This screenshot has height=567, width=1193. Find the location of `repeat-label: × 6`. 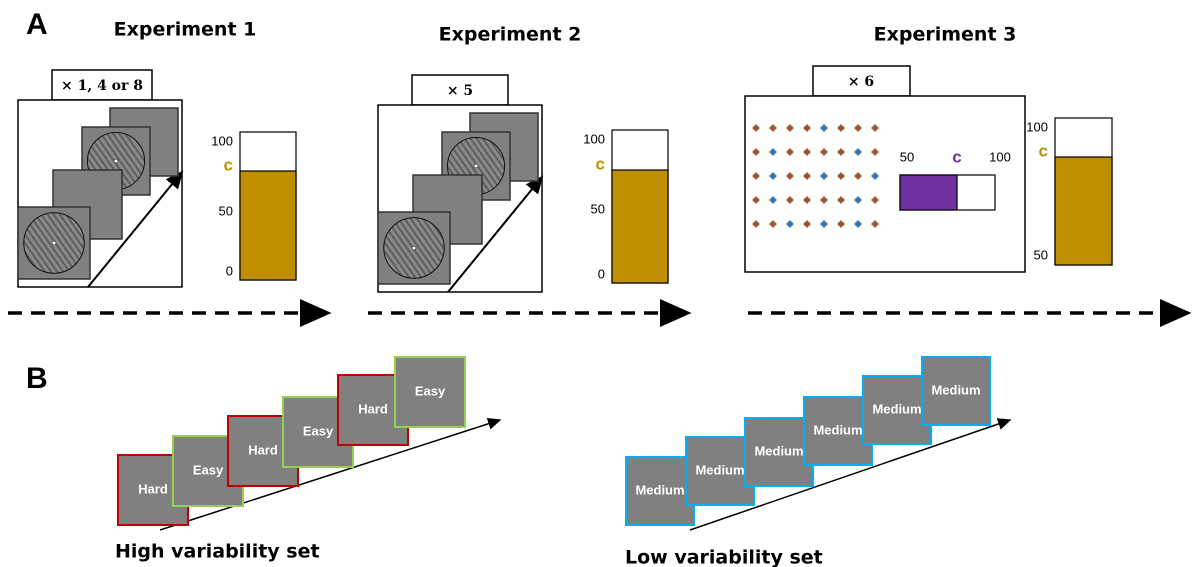

repeat-label: × 6 is located at coordinates (861, 82).